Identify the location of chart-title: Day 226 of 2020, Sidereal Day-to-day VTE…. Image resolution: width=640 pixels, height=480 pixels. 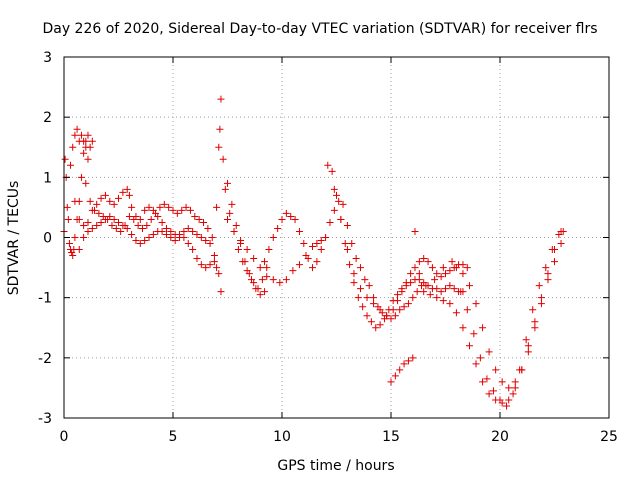
(319, 29).